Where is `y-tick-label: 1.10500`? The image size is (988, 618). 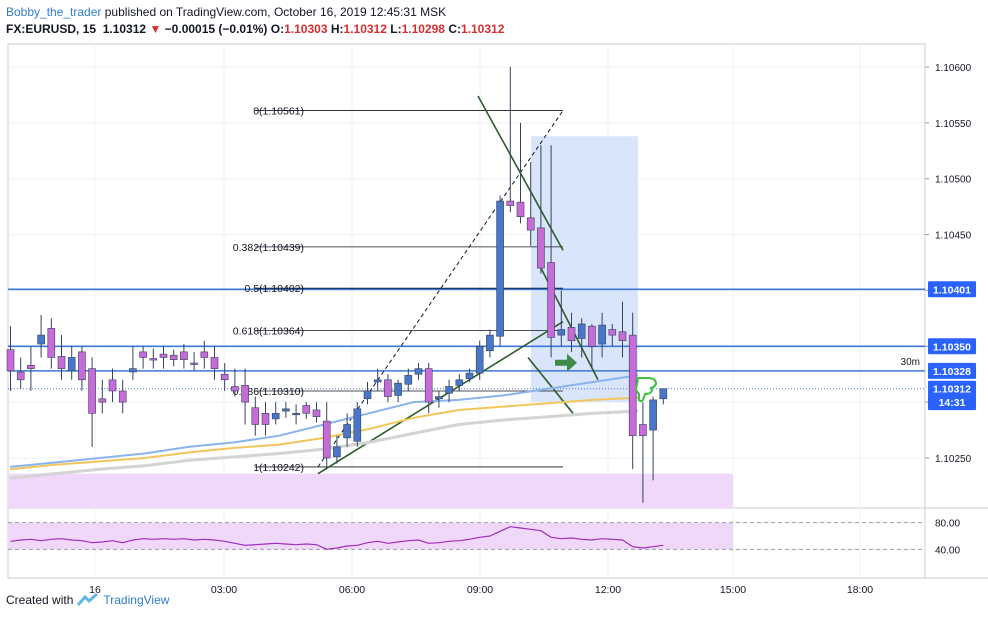 y-tick-label: 1.10500 is located at coordinates (953, 180).